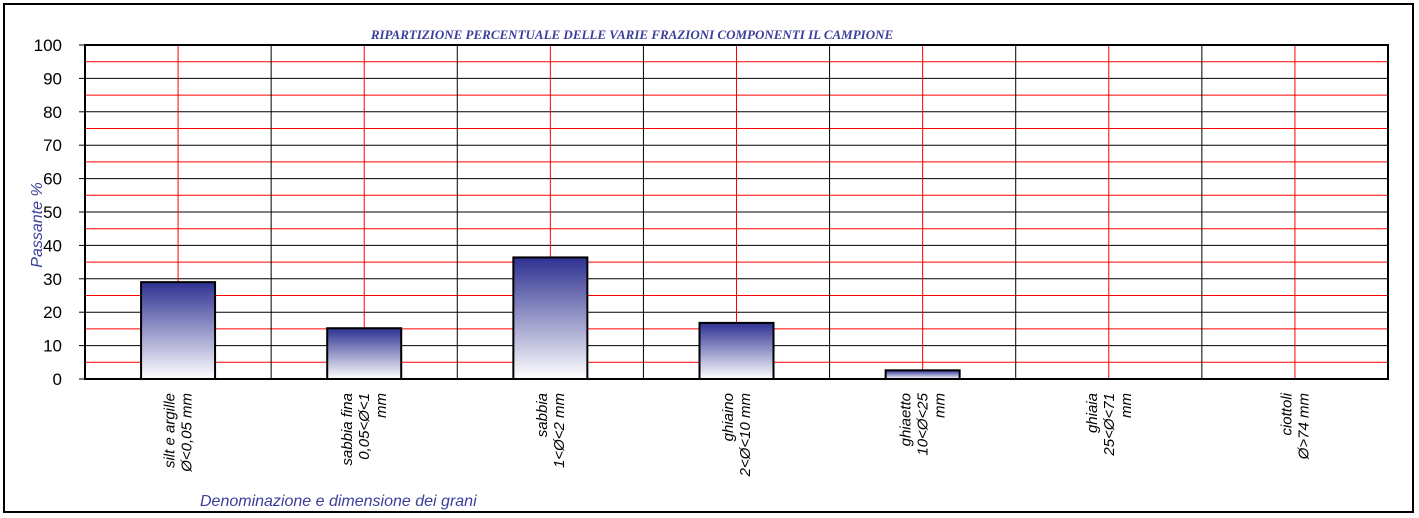 Image resolution: width=1419 pixels, height=518 pixels. What do you see at coordinates (347, 429) in the screenshot?
I see `x-category-label: sabbia fina` at bounding box center [347, 429].